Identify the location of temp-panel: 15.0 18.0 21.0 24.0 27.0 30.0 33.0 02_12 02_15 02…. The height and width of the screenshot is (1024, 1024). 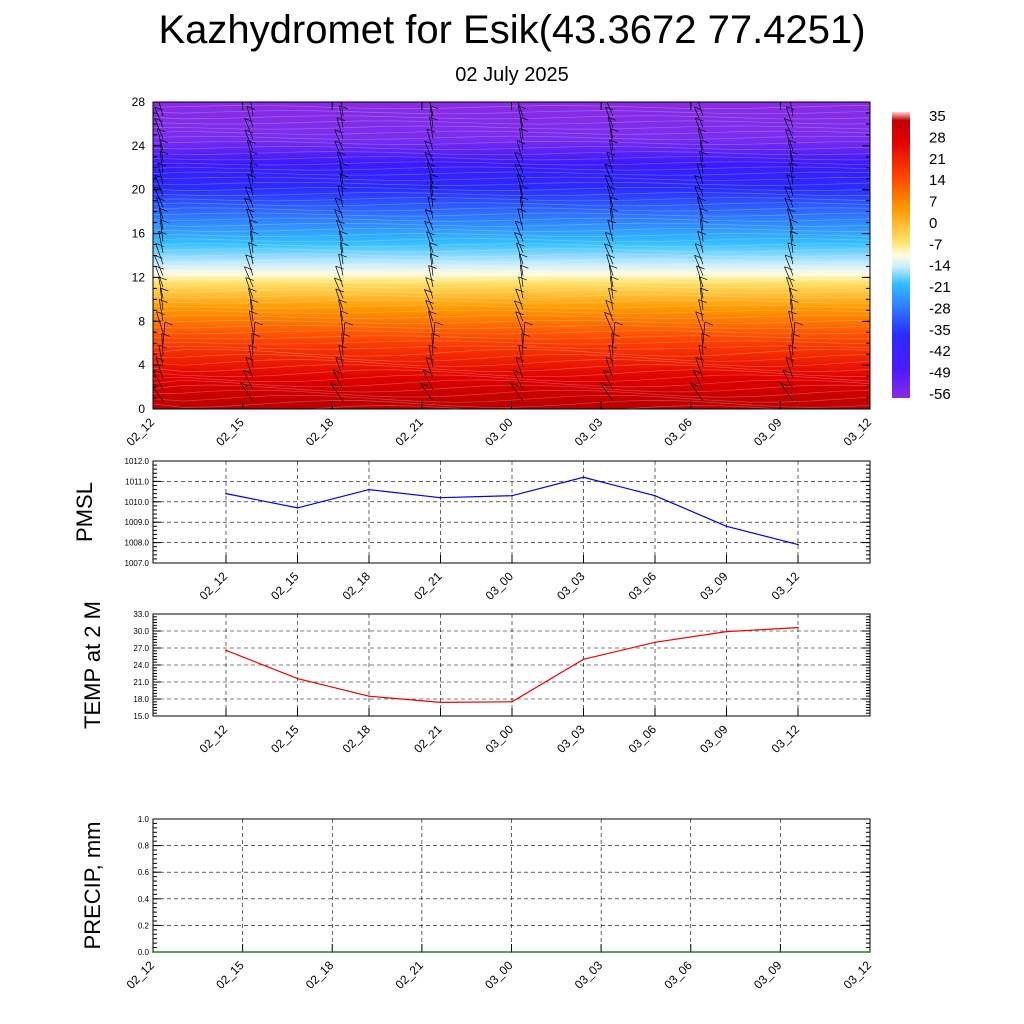
(475, 678).